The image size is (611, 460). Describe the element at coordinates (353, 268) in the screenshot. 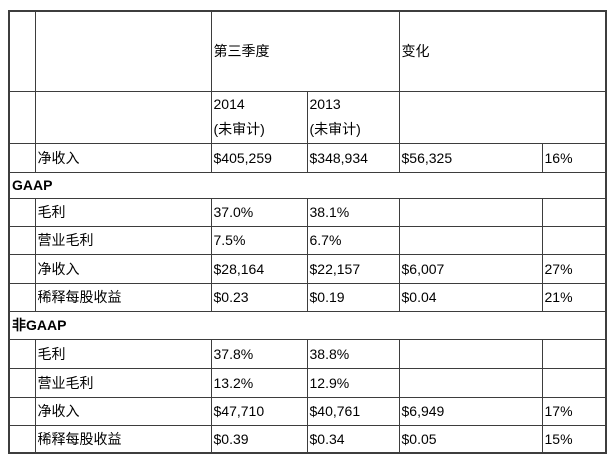

I see `value-2013: $22,157` at that location.